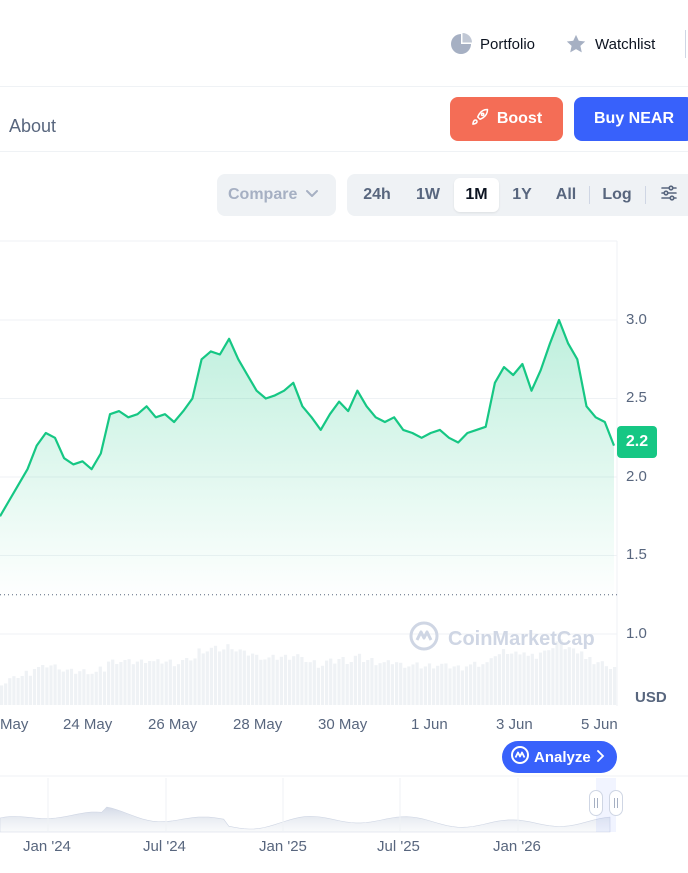  Describe the element at coordinates (651, 697) in the screenshot. I see `currency-label: USD` at that location.